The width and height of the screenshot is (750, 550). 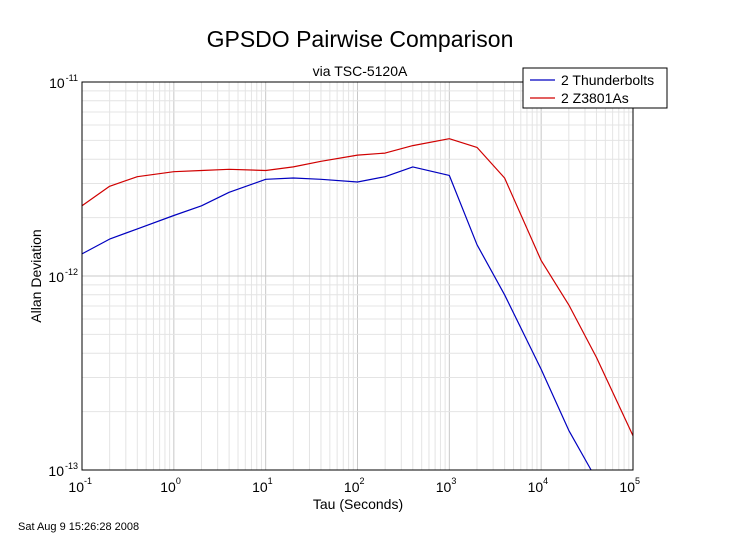 I want to click on x-tick-exponent: 4, so click(x=545, y=481).